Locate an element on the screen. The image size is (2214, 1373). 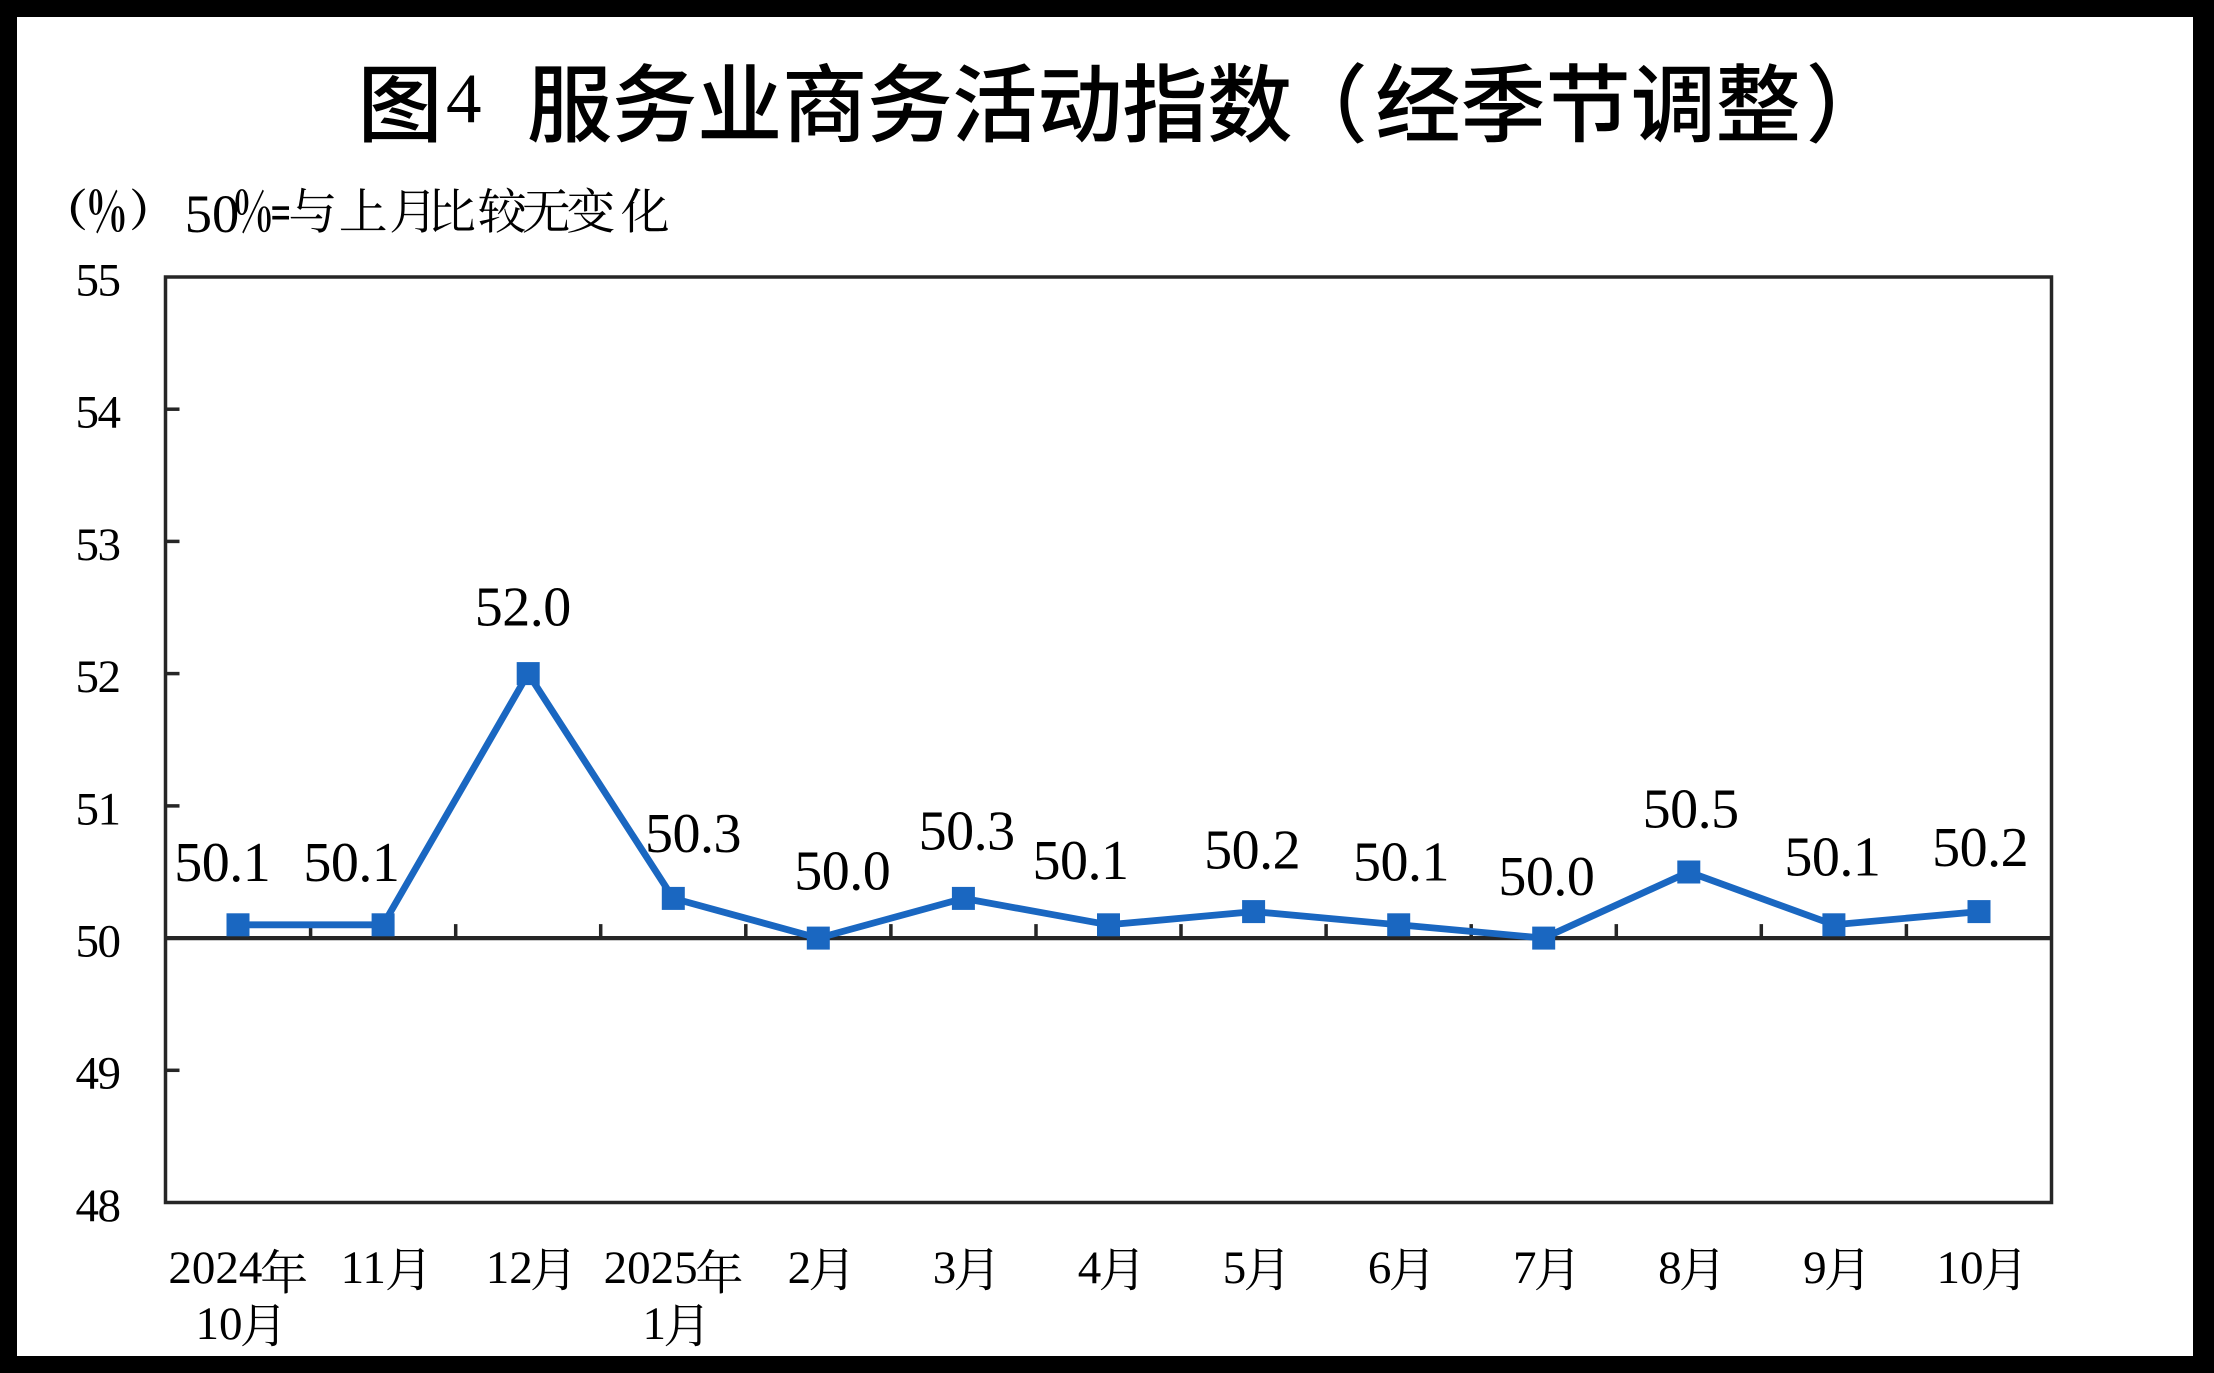
svg-text: 8 is located at coordinates (1670, 1268).